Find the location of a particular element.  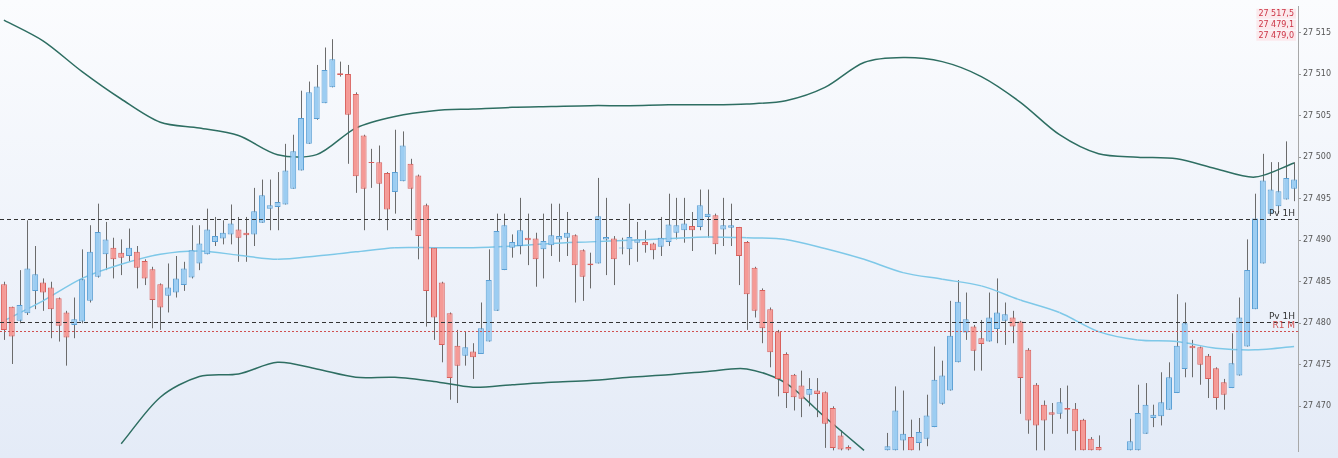

annotation: 27 479,1 is located at coordinates (1276, 24).